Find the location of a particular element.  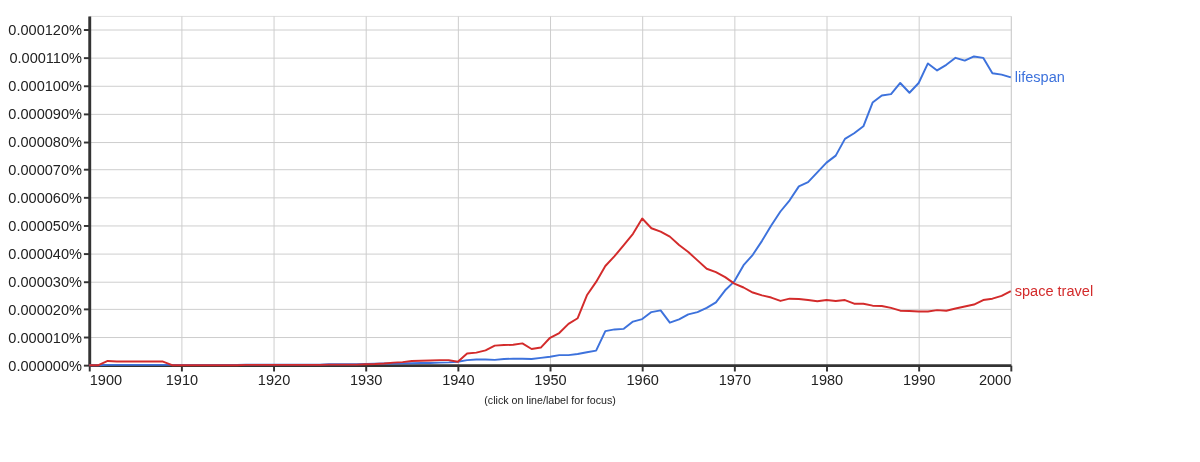

y-tick-label: 0.000110% is located at coordinates (46, 58).